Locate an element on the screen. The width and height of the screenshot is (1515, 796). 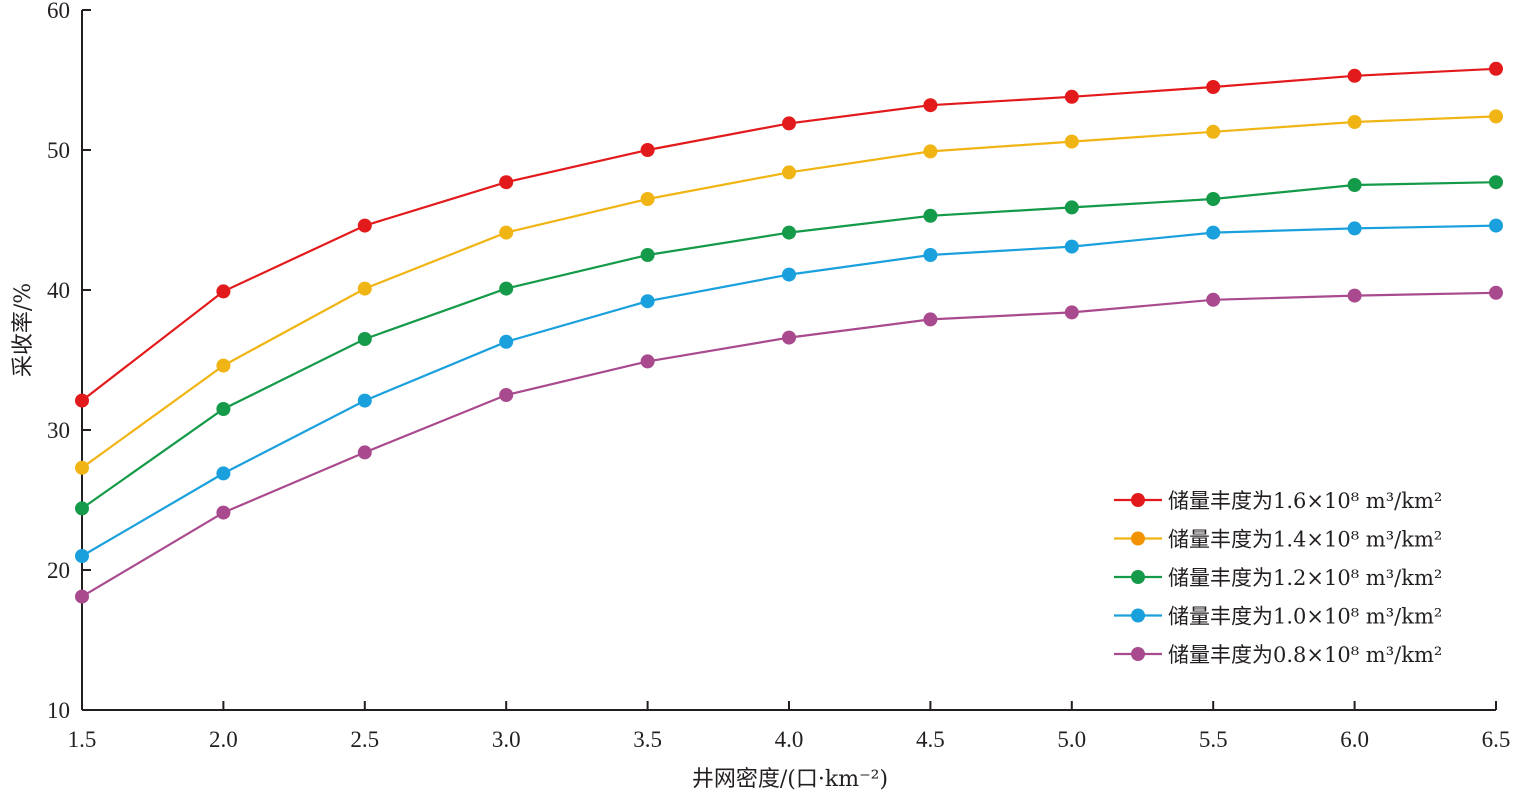
legend-item: 储量丰度为1.2×10⁸ m³/km² is located at coordinates (1278, 578).